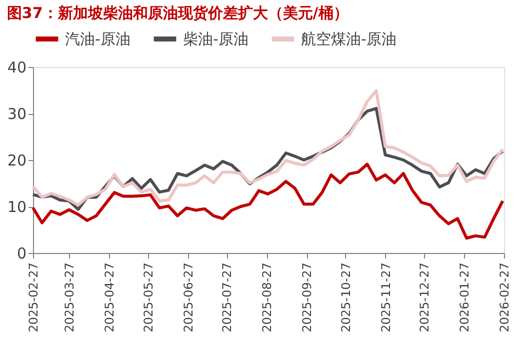 The width and height of the screenshot is (516, 338). I want to click on x-tick-label: 2025-04-27, so click(109, 297).